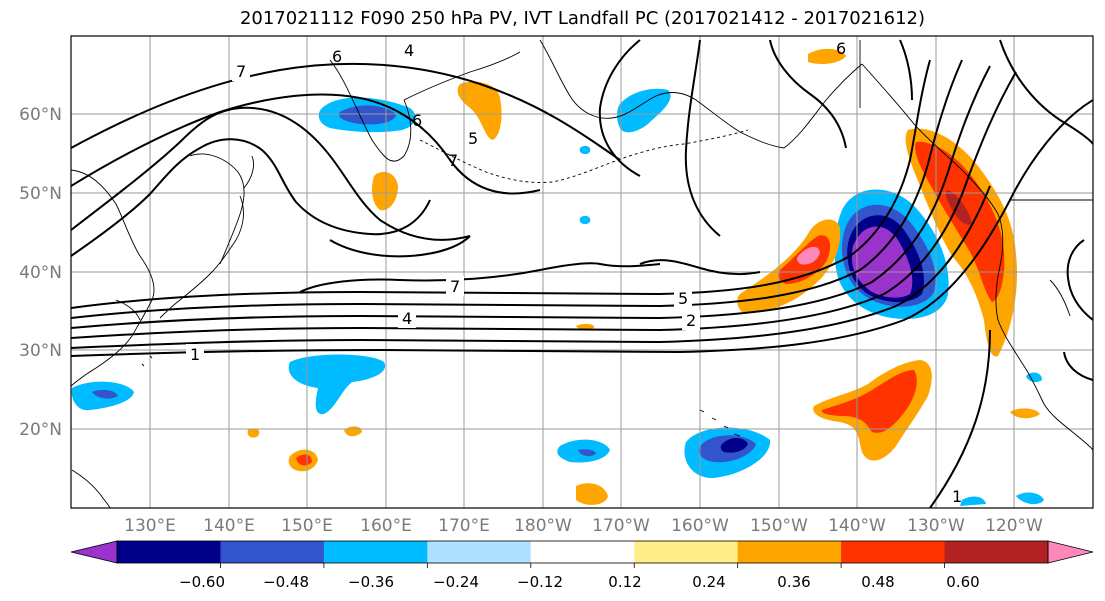 Image resolution: width=1105 pixels, height=601 pixels. I want to click on positive-lobe-north, so click(827, 56).